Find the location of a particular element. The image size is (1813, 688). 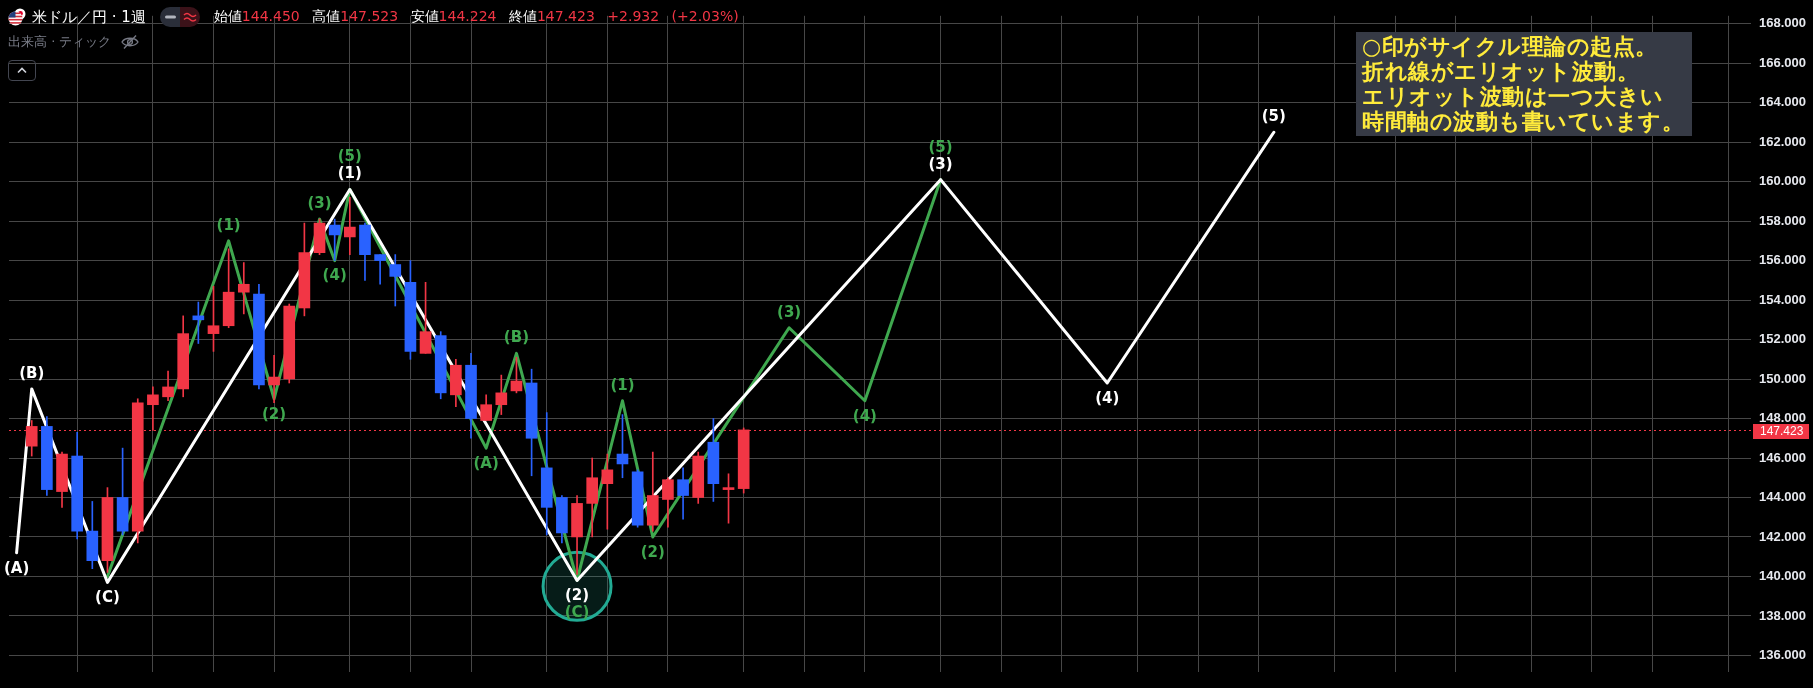

y-tick-label: 148.000 is located at coordinates (1782, 418).